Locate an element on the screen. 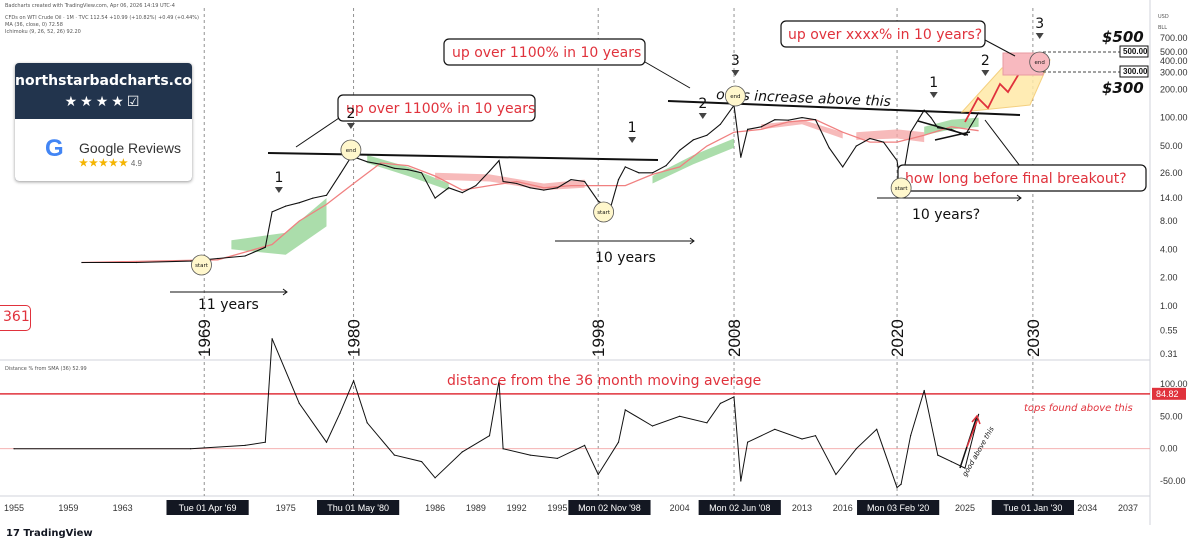 The height and width of the screenshot is (545, 1200). distance-tick-label: 100.00 is located at coordinates (1174, 384).